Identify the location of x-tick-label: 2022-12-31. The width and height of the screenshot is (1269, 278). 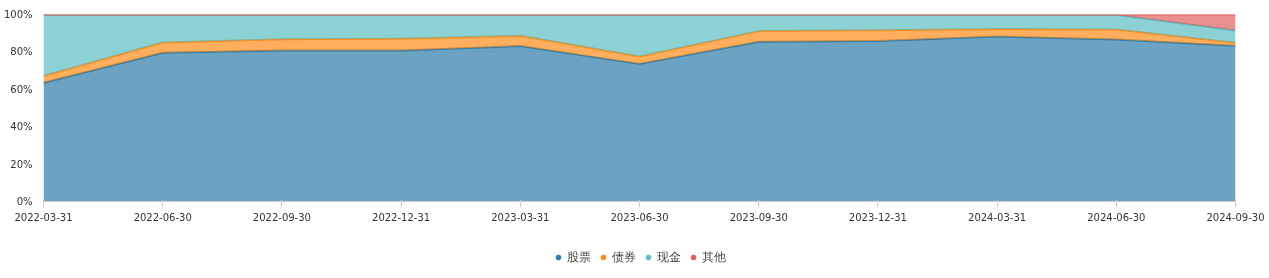
(401, 217).